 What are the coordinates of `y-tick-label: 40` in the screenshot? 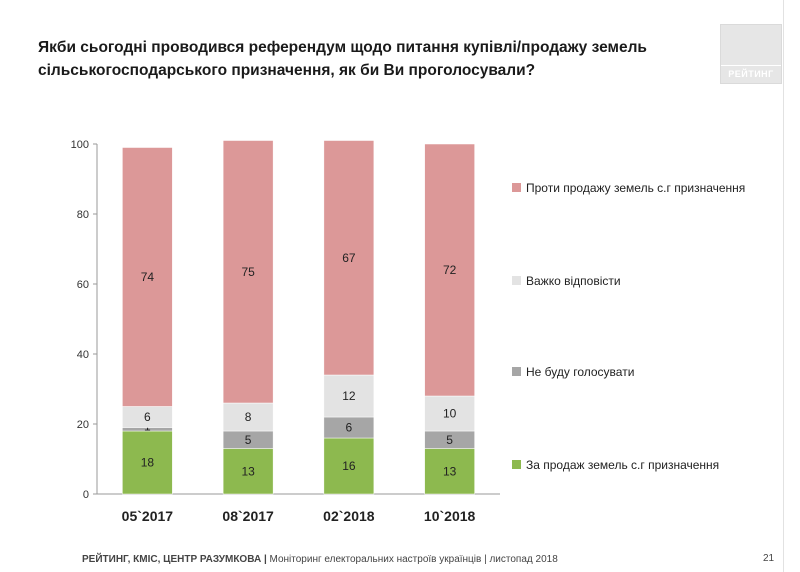 It's located at (83, 355).